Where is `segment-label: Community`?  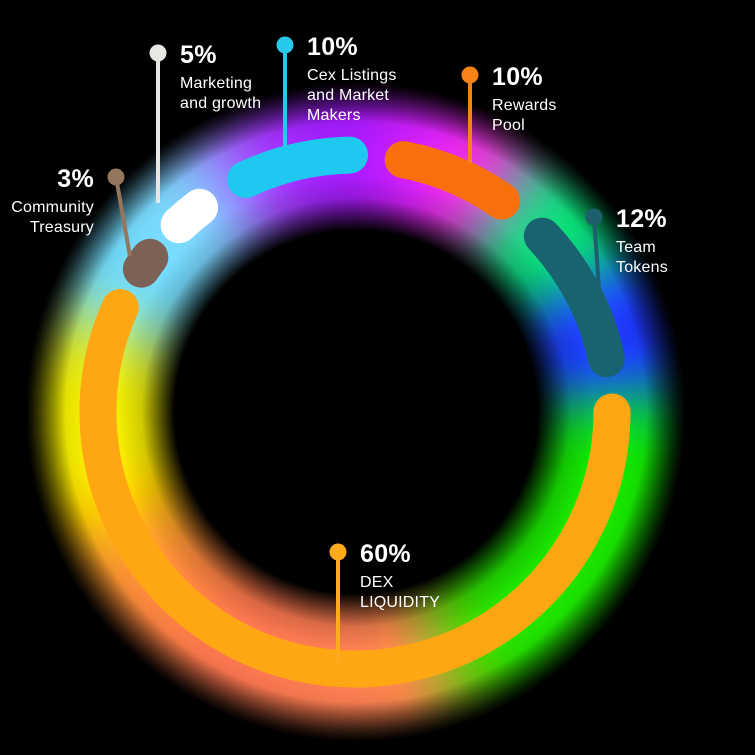
segment-label: Community is located at coordinates (52, 207).